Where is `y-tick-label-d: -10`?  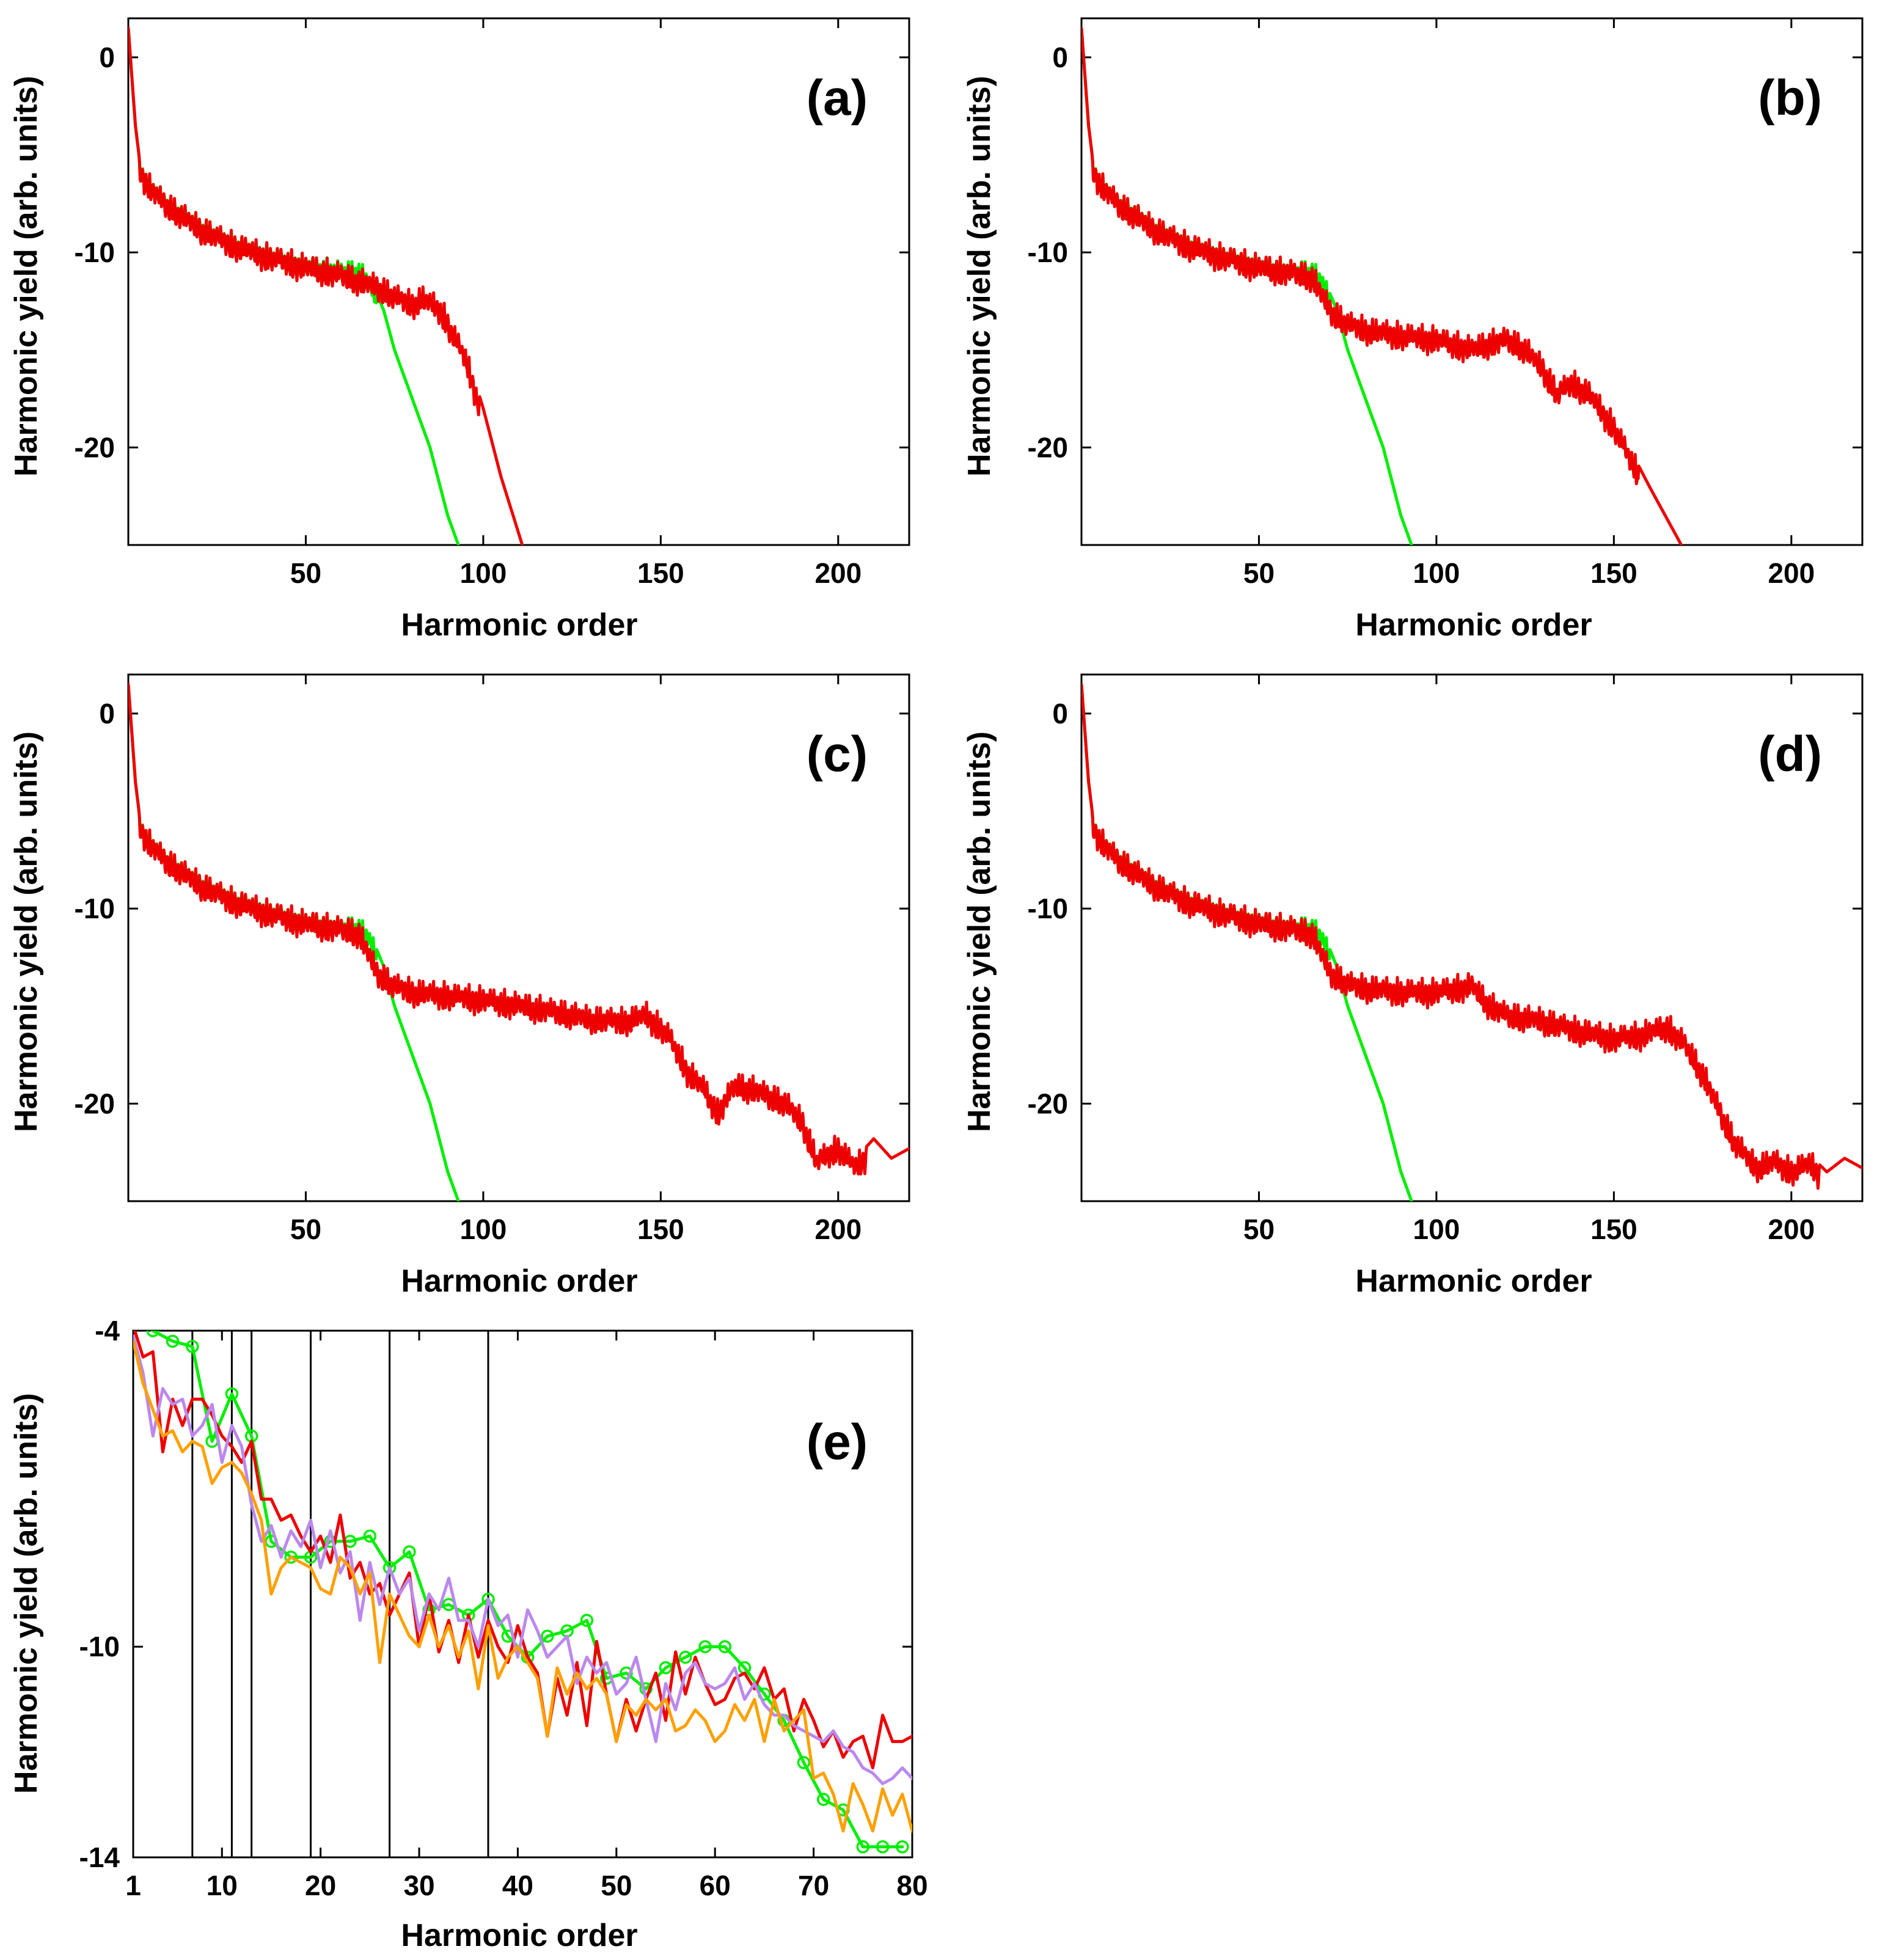
y-tick-label-d: -10 is located at coordinates (1048, 909).